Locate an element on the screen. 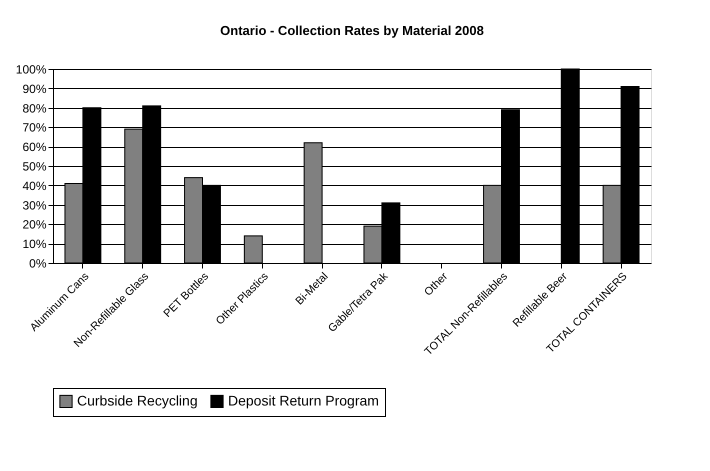  y-tick-label: 50% is located at coordinates (34, 167).